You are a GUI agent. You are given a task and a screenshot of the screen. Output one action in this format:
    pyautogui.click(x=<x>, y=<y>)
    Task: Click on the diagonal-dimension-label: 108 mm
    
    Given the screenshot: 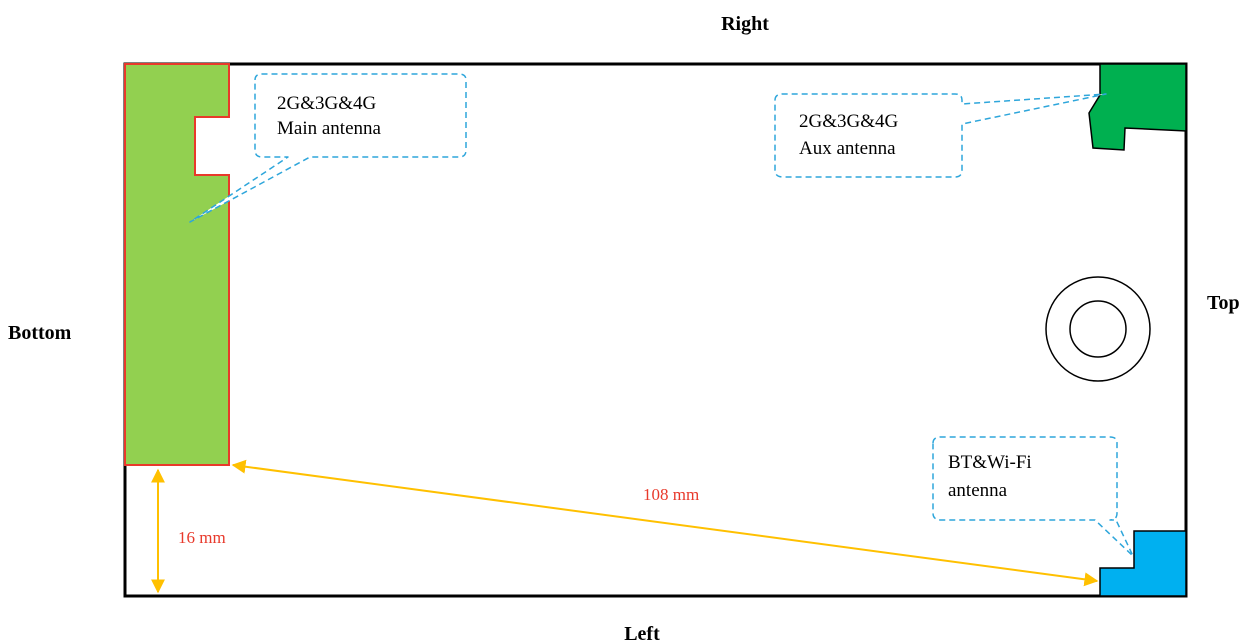 What is the action you would take?
    pyautogui.click(x=671, y=494)
    